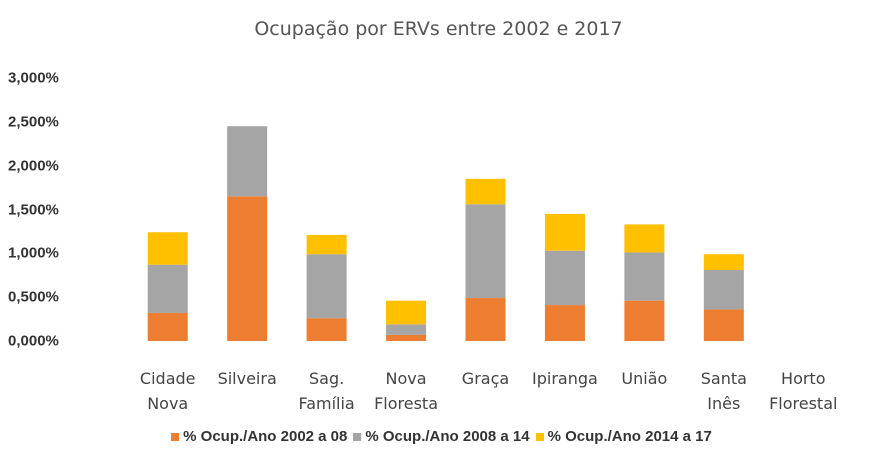 Image resolution: width=877 pixels, height=463 pixels. Describe the element at coordinates (265, 436) in the screenshot. I see `legend-label: % Ocup./Ano 2002 a 08` at that location.